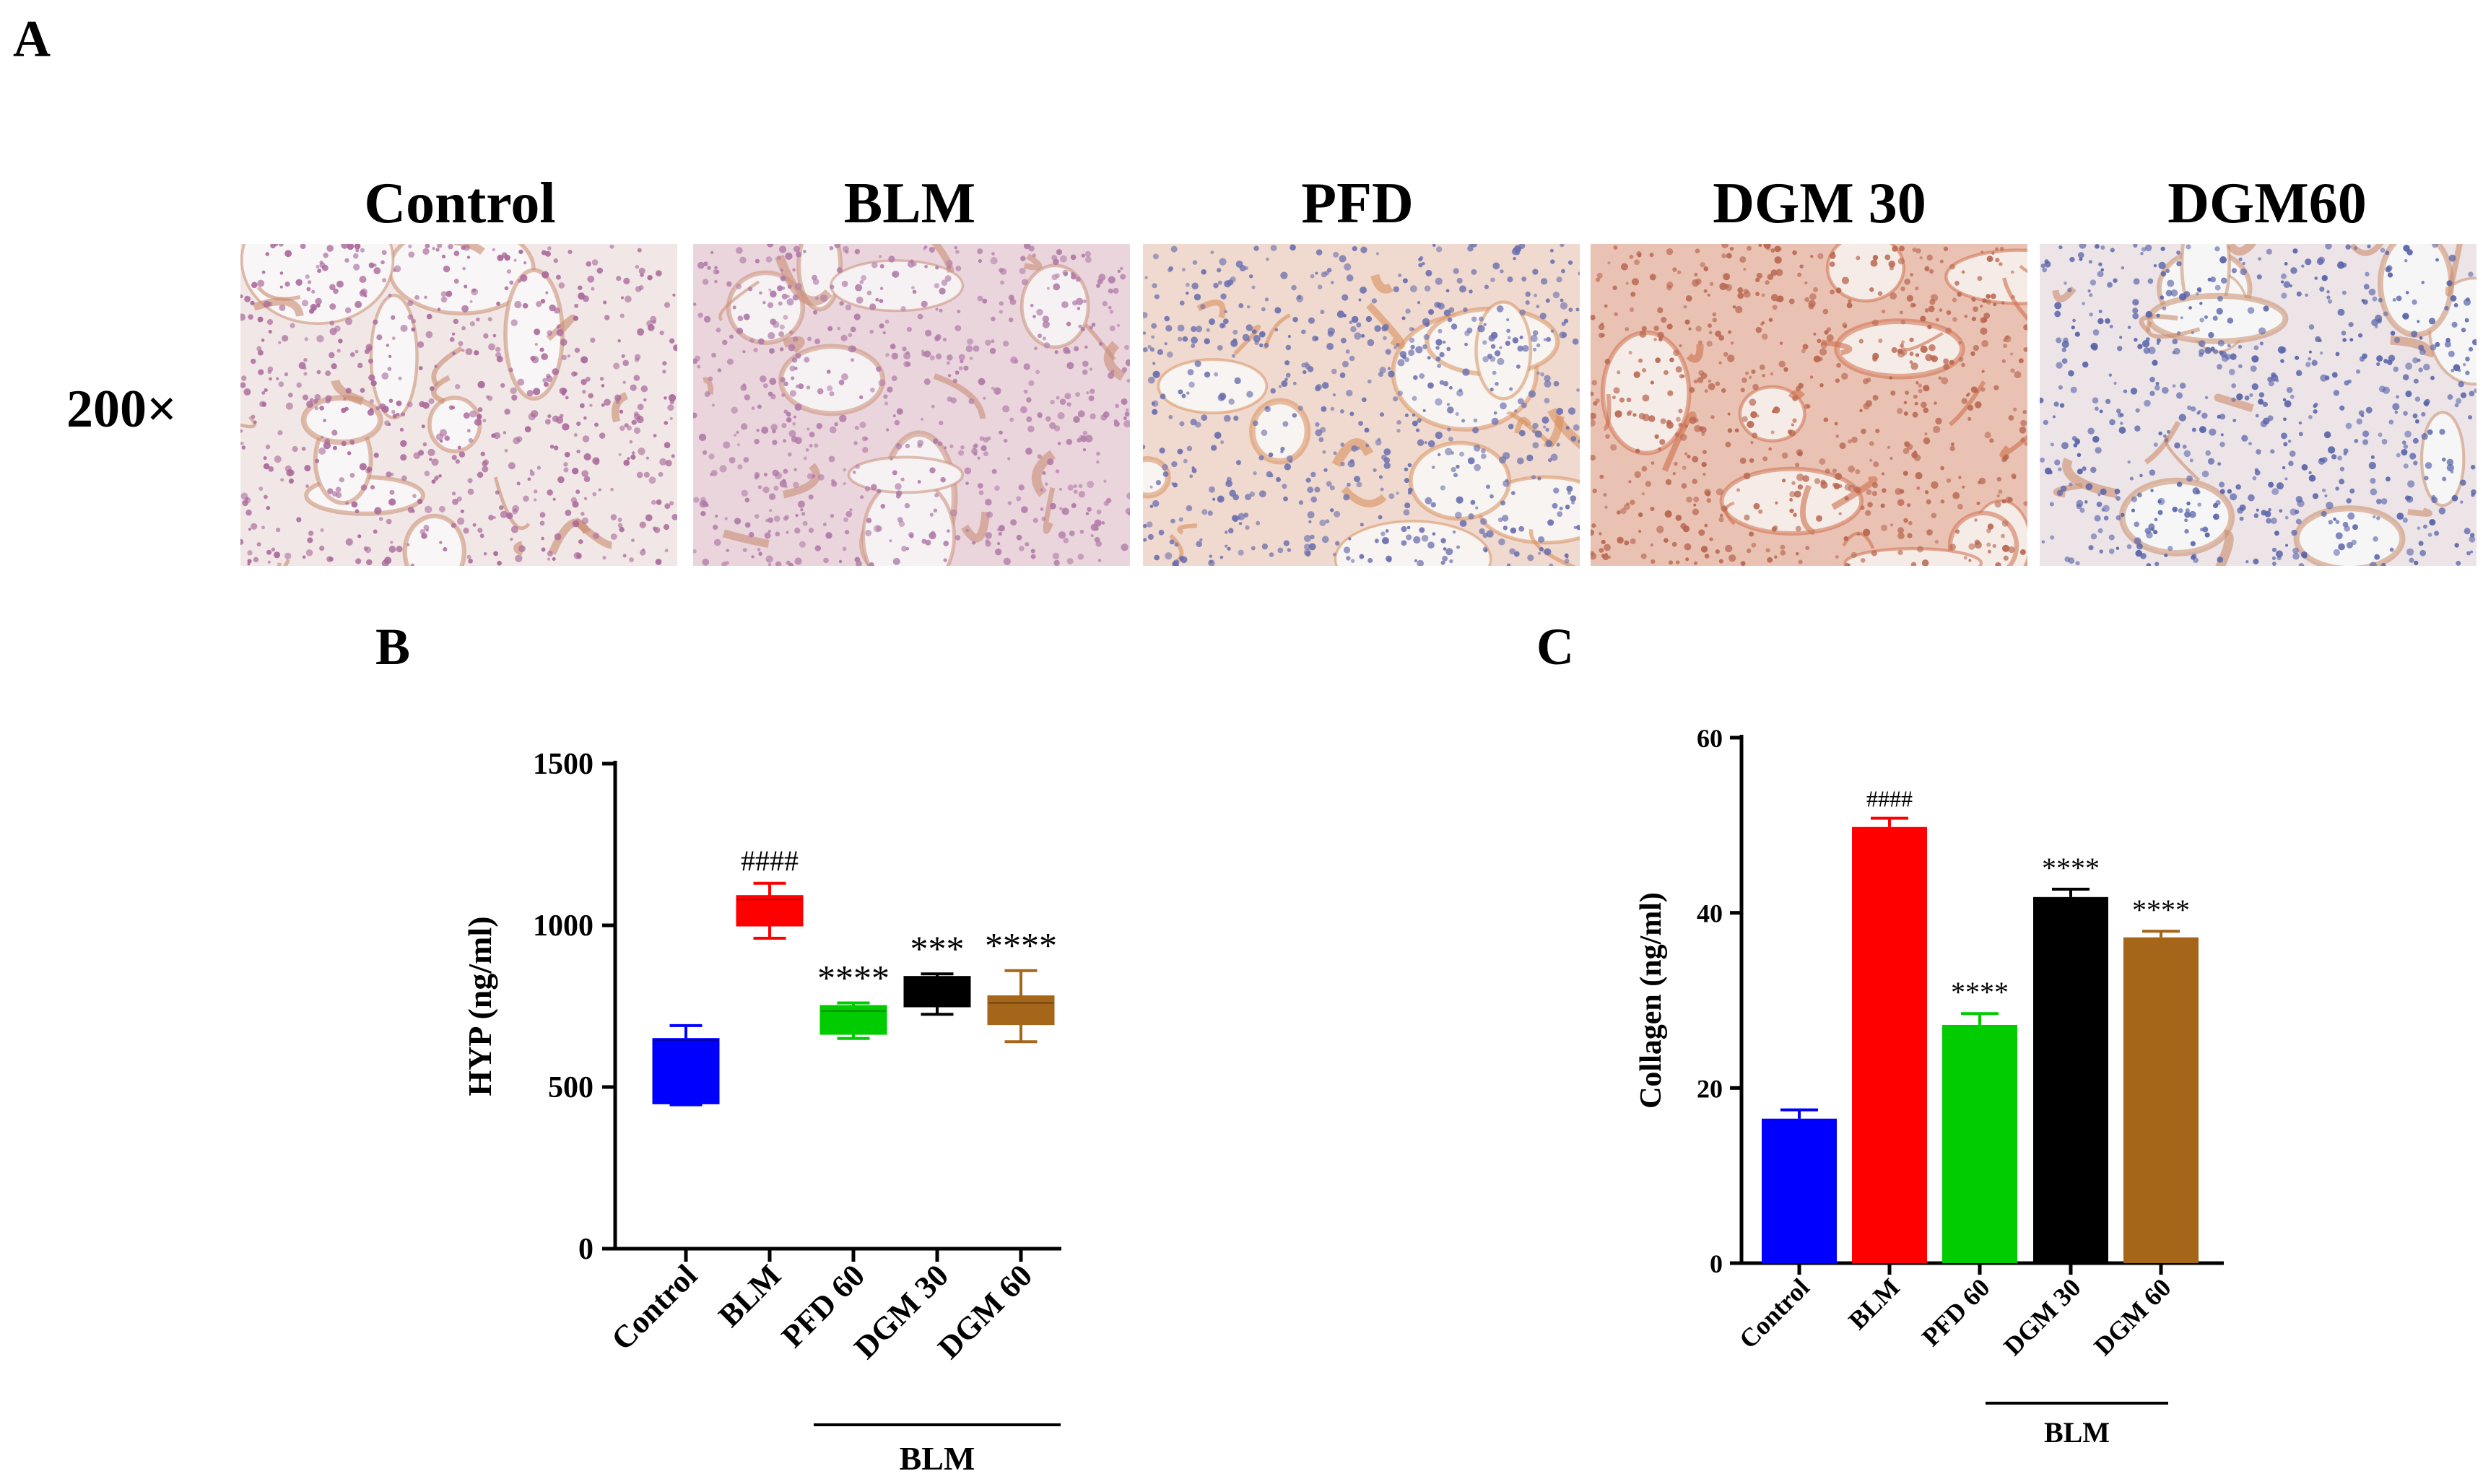 The height and width of the screenshot is (1484, 2483). I want to click on group-bracket-label-c: BLM, so click(2077, 1432).